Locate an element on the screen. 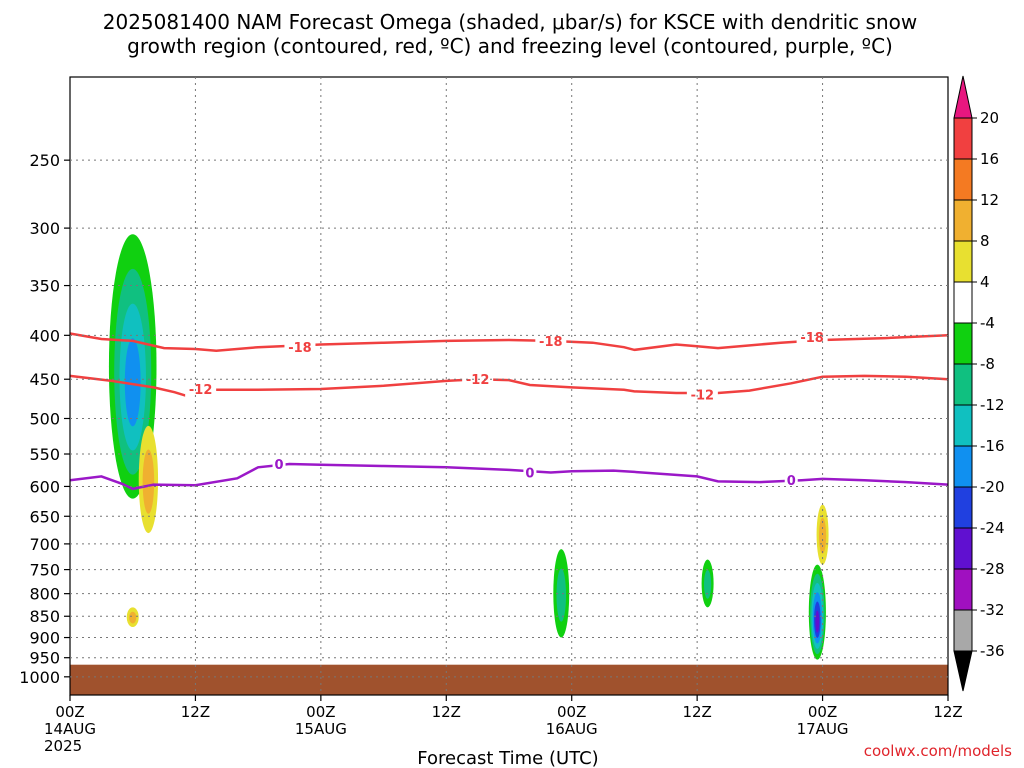 This screenshot has height=768, width=1024. y-tick-label-350: 350 is located at coordinates (44, 286).